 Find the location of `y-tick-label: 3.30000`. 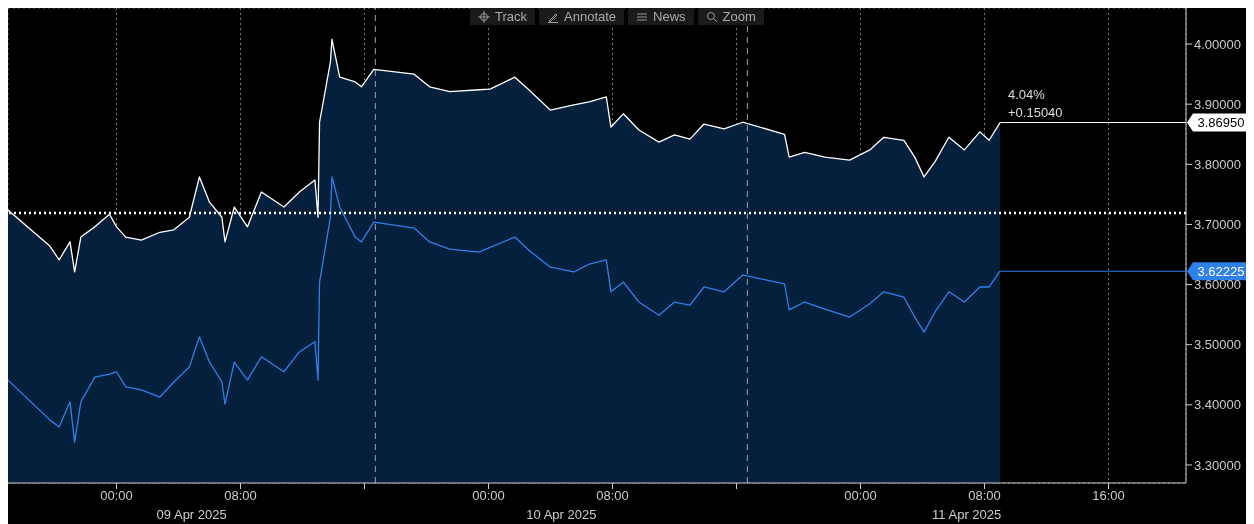

y-tick-label: 3.30000 is located at coordinates (1217, 465).